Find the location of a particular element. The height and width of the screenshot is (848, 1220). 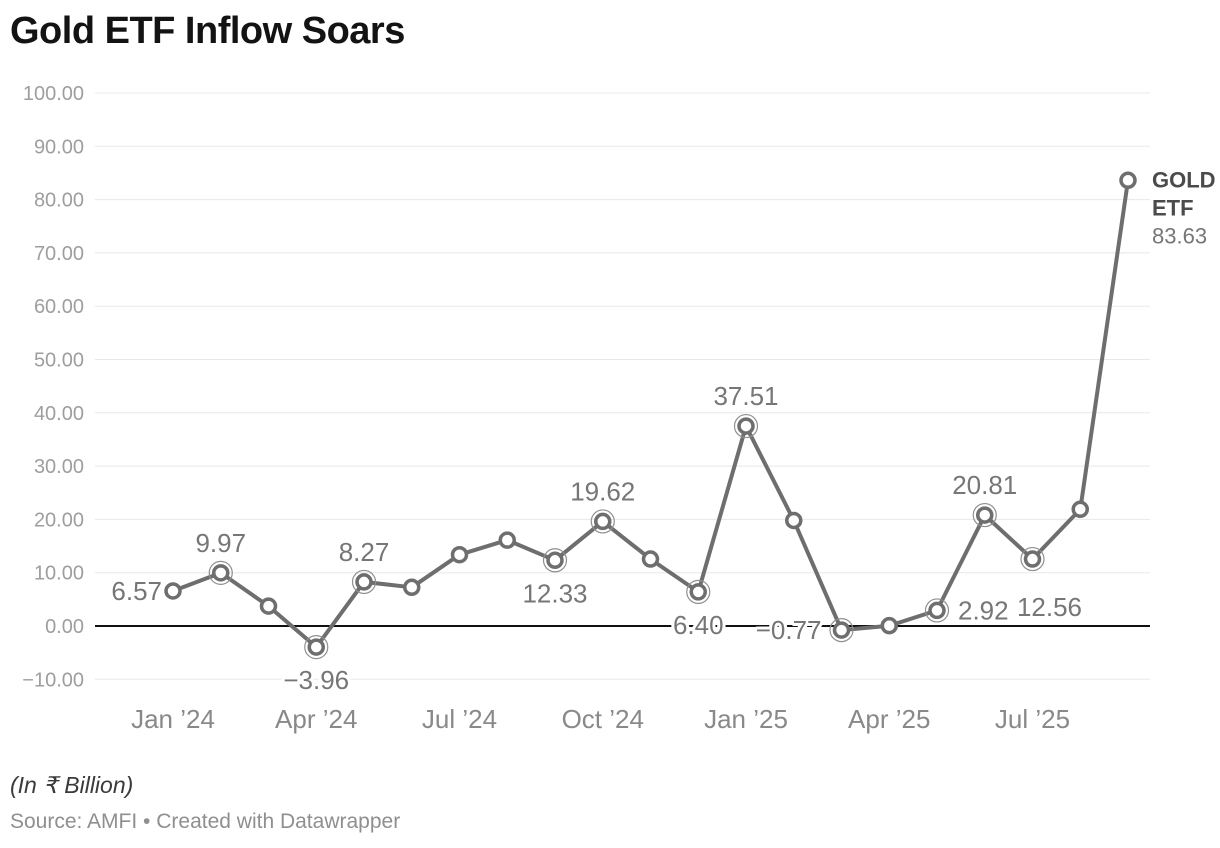

x-tick-label: Jan ’24 is located at coordinates (173, 719).